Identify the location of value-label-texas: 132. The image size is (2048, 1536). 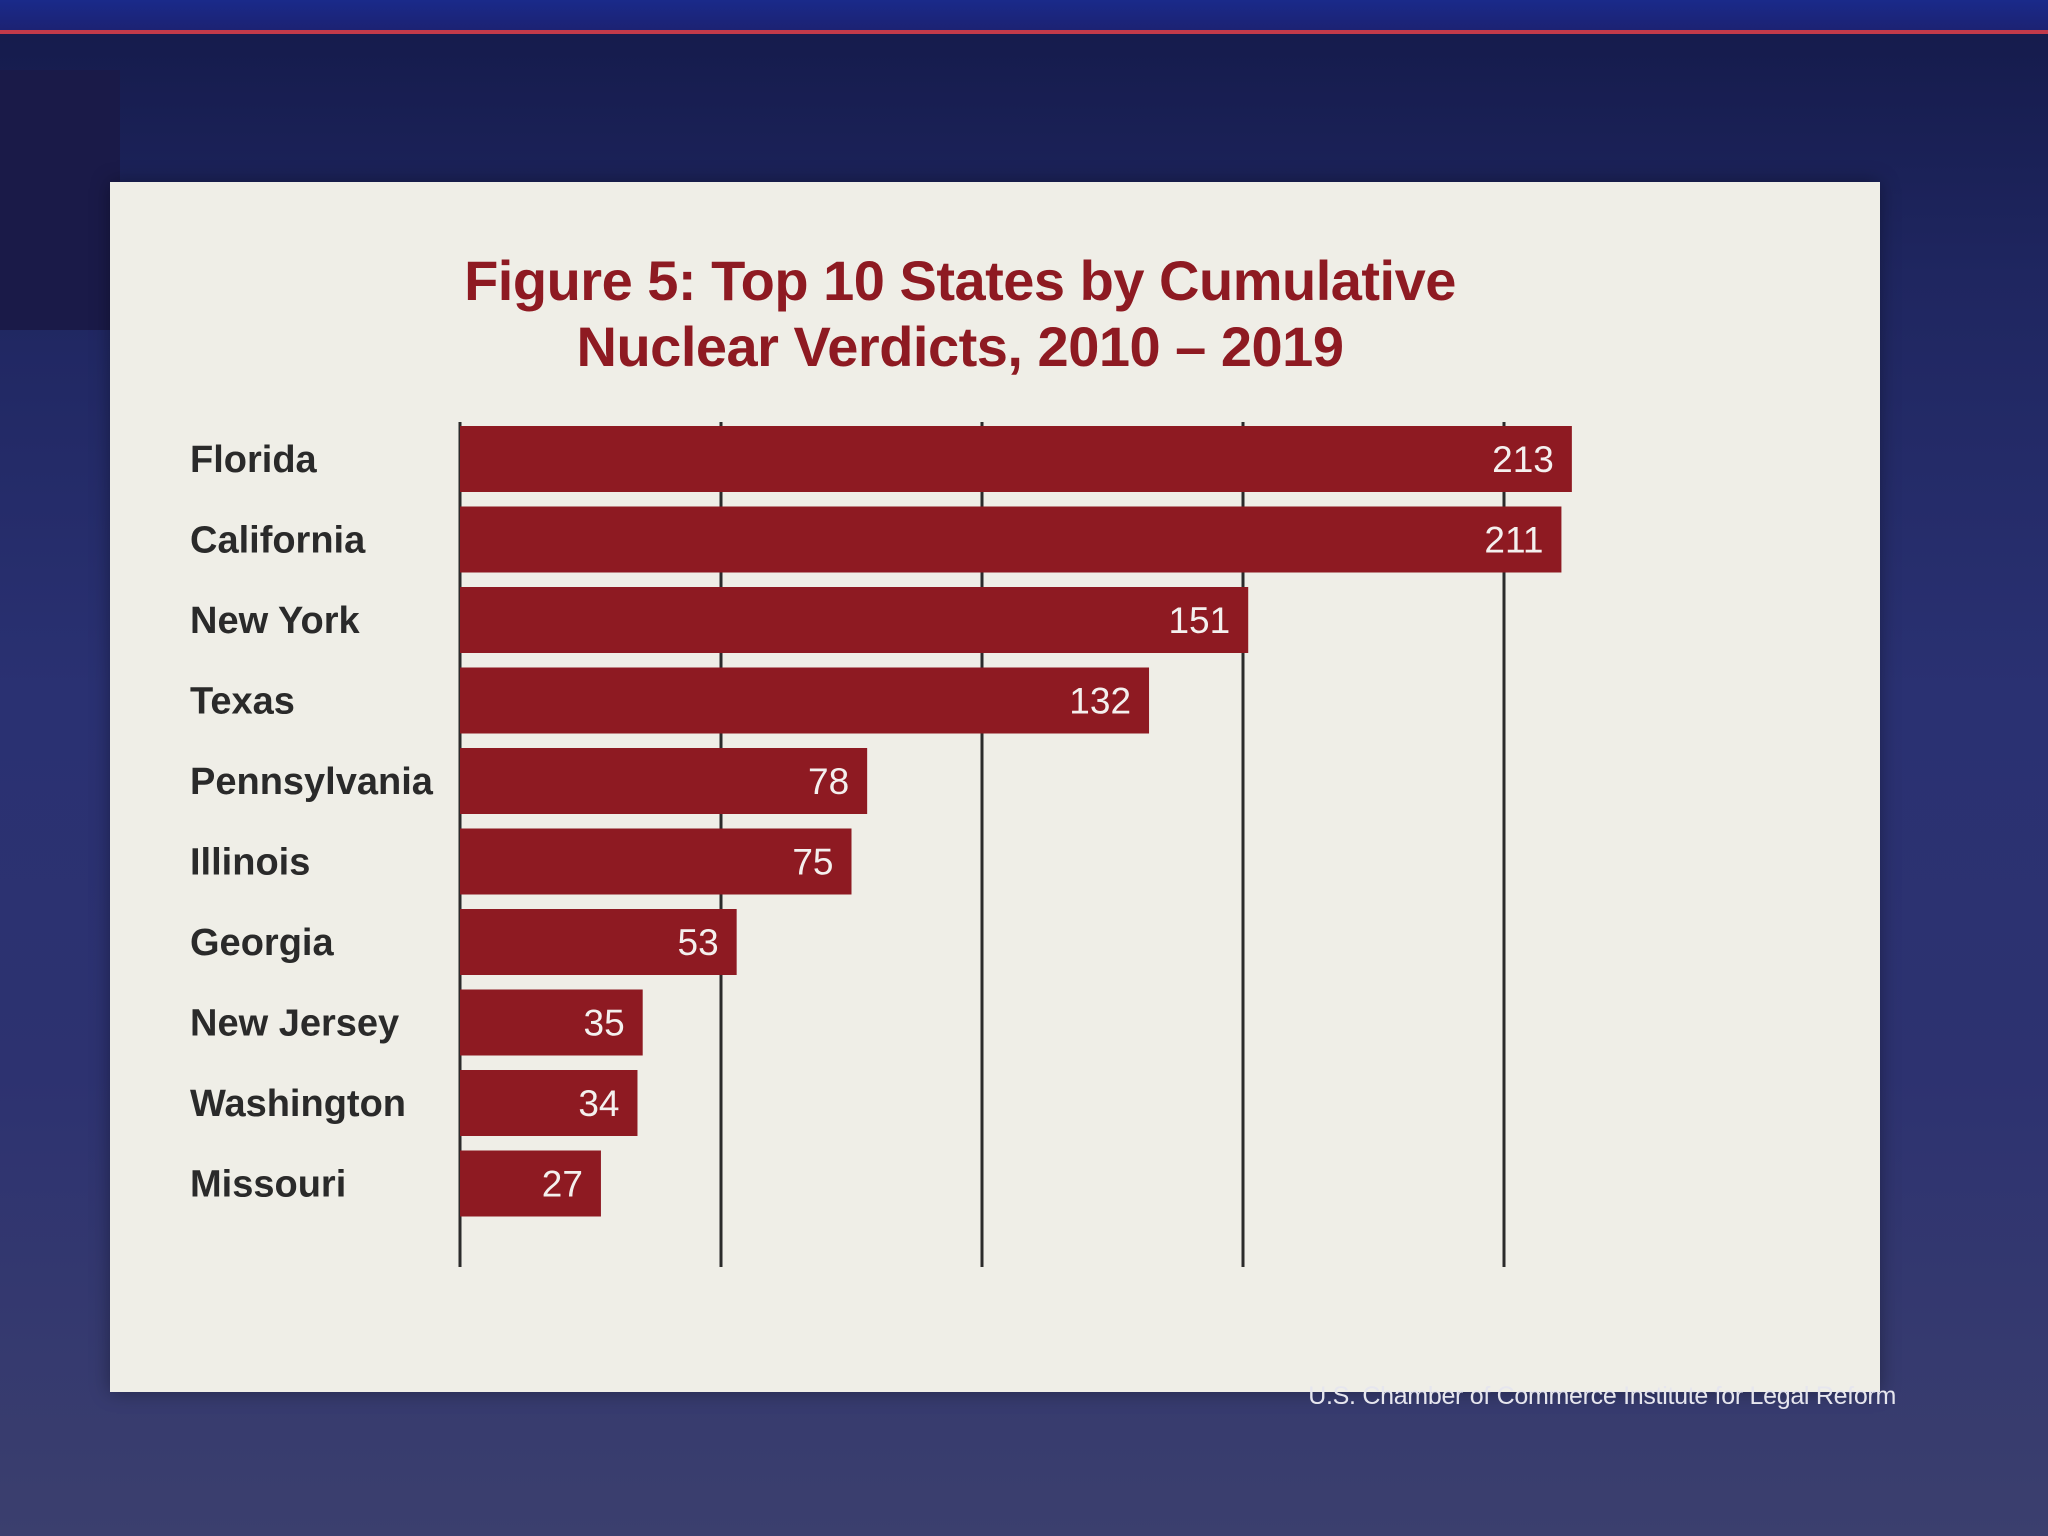
(1100, 701).